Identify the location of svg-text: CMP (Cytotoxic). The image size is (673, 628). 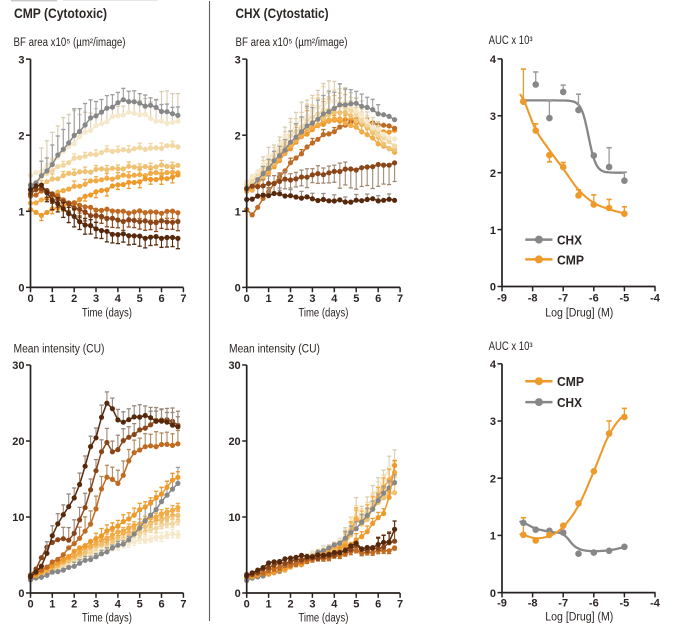
(60, 13).